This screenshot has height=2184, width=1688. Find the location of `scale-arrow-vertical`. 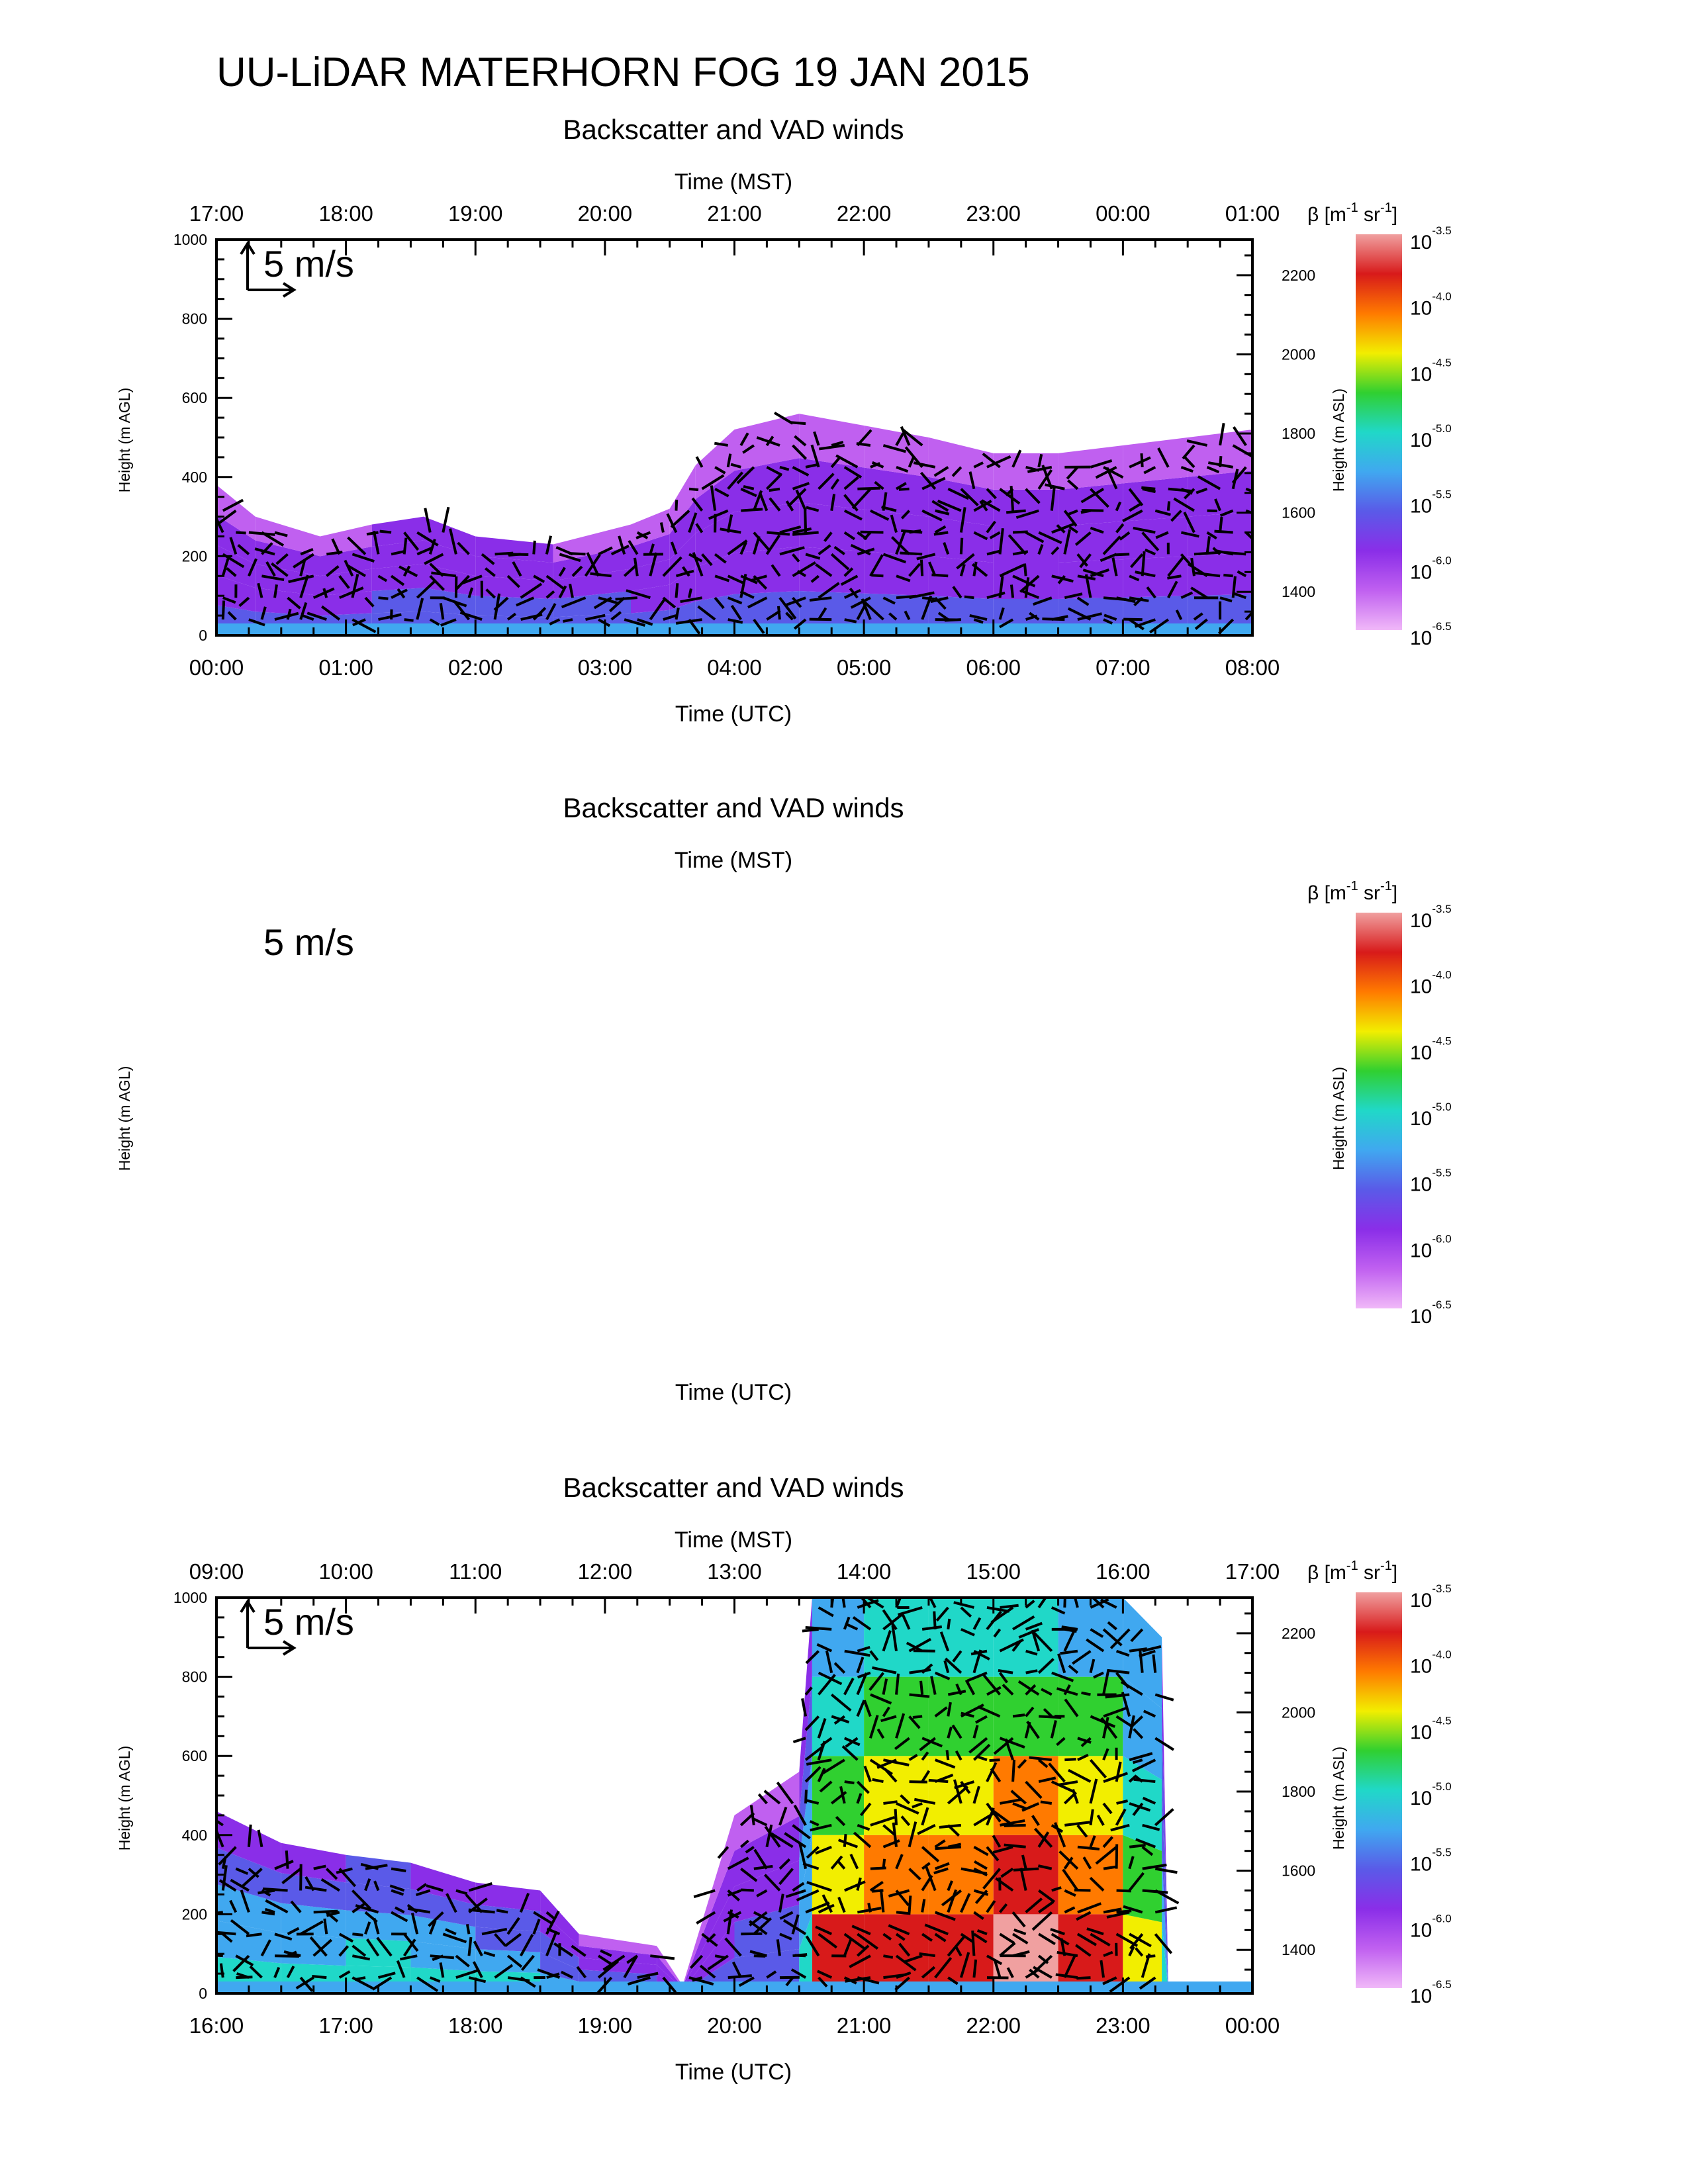

scale-arrow-vertical is located at coordinates (248, 1624).